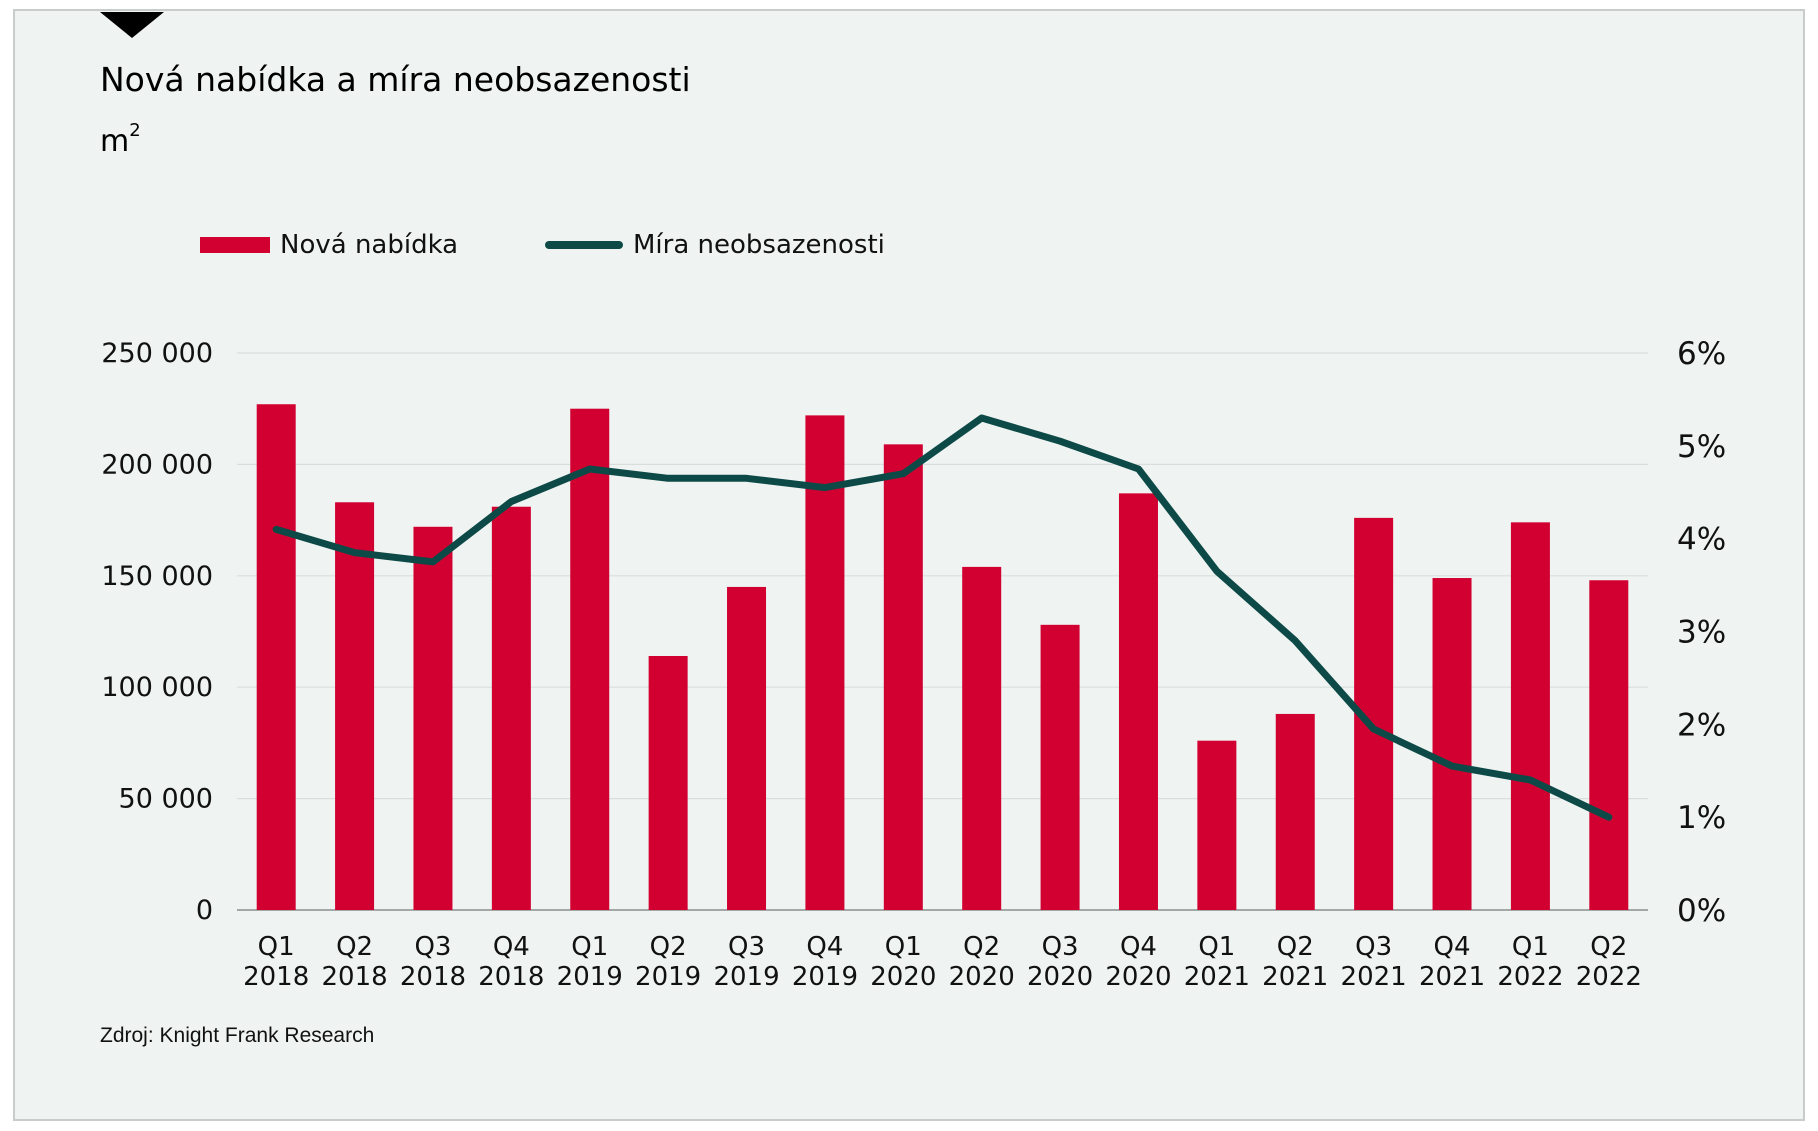  I want to click on left-tick-label: 0, so click(204, 910).